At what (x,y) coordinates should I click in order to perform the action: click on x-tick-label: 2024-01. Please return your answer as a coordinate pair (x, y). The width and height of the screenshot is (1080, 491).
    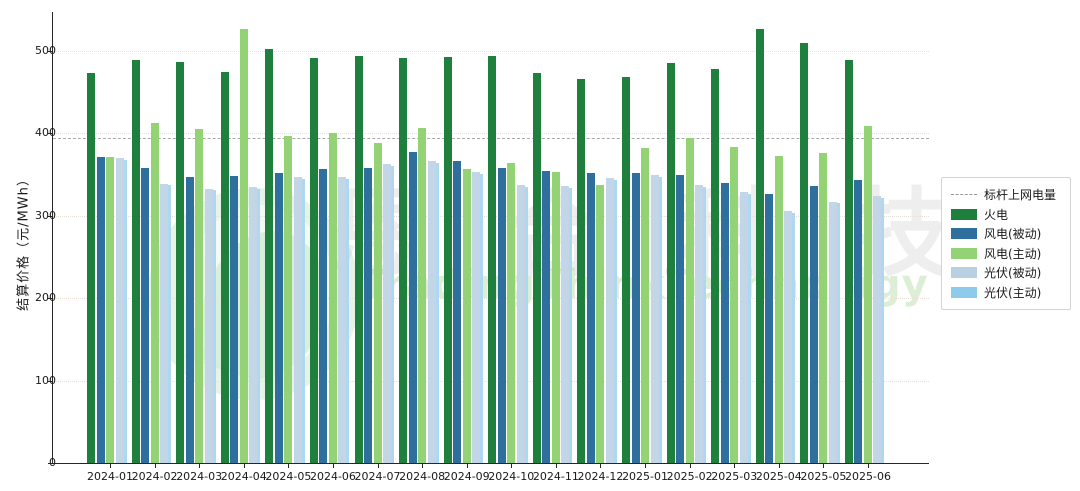
    Looking at the image, I should click on (110, 476).